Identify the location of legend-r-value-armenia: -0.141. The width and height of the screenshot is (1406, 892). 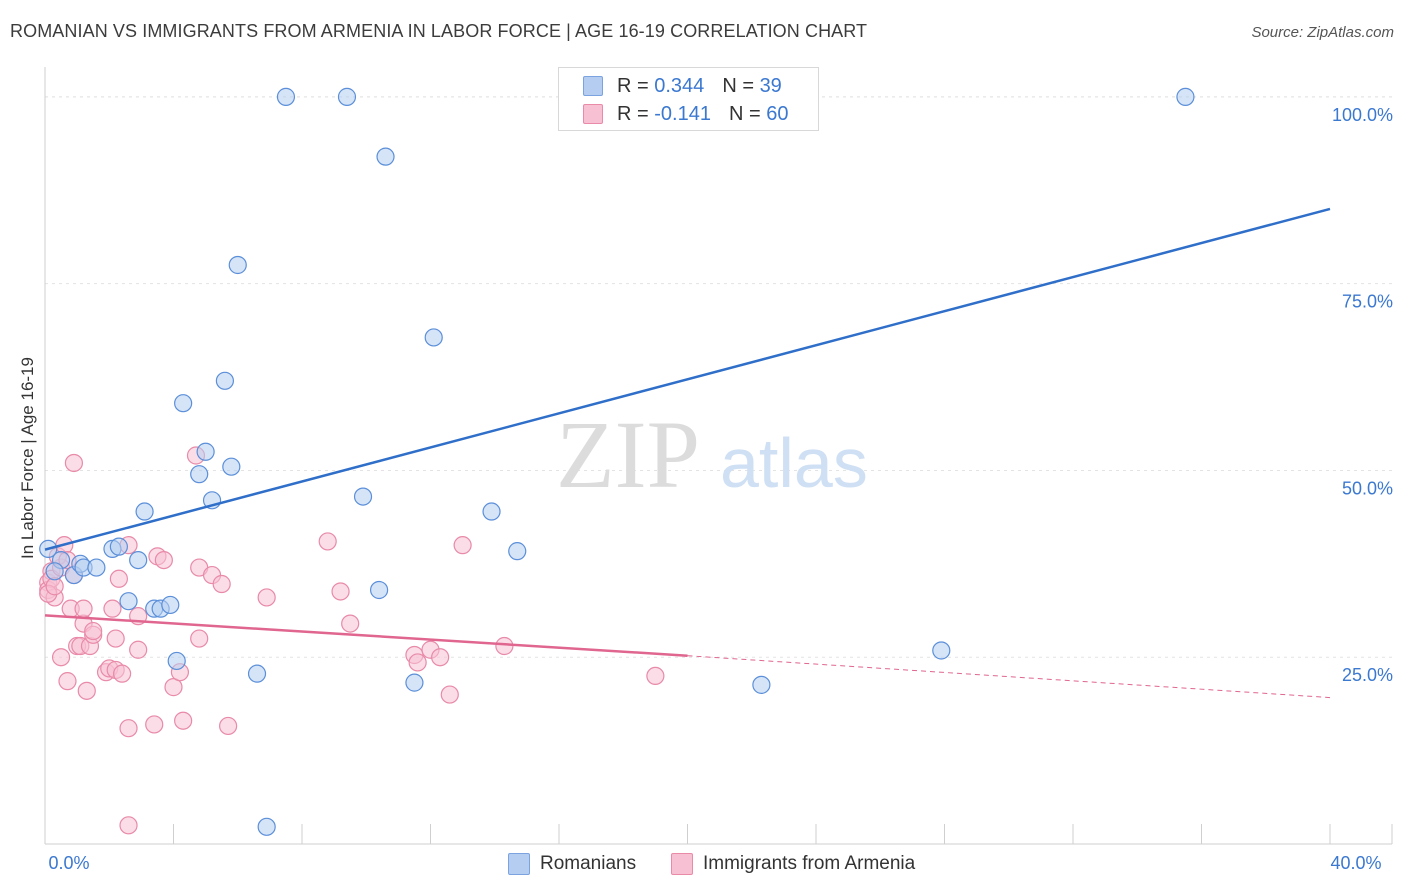
(682, 113).